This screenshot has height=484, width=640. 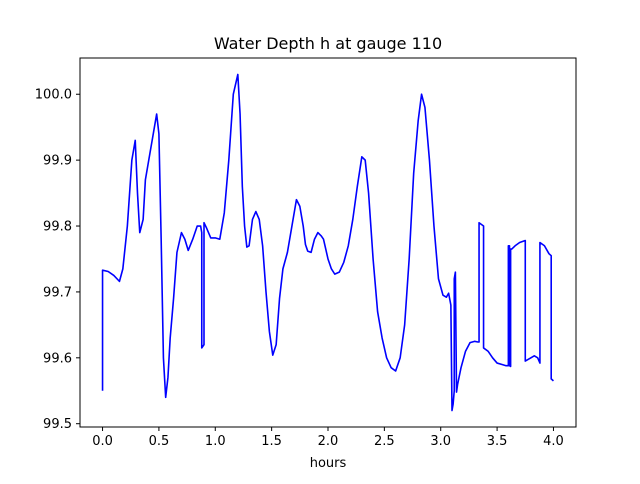 I want to click on x-axis-label: hours, so click(x=328, y=463).